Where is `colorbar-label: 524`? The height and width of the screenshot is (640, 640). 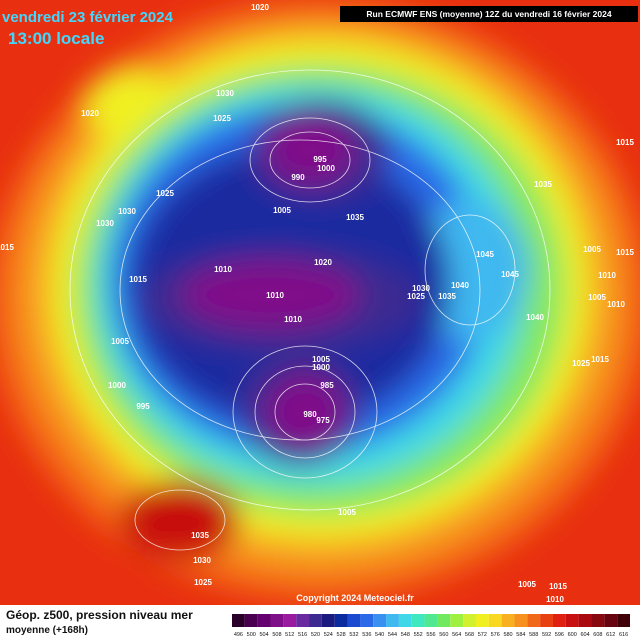 colorbar-label: 524 is located at coordinates (328, 635).